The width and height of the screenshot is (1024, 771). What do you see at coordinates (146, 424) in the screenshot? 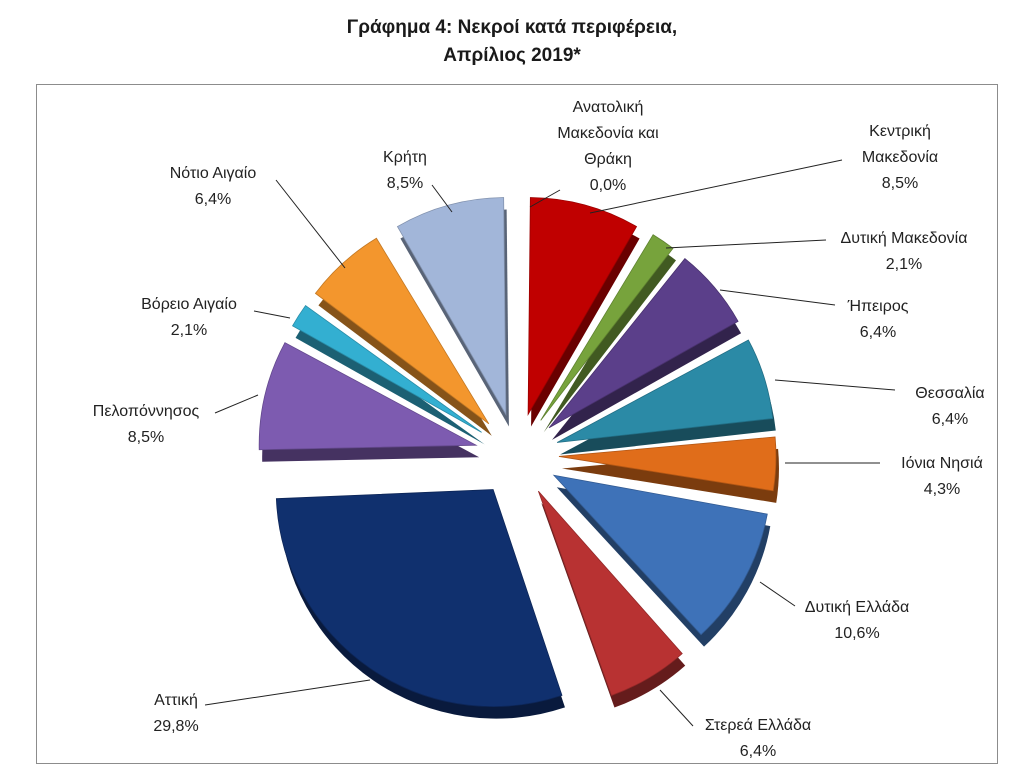
I see `slice-label-9: Πελοπόννησος 8,5%` at bounding box center [146, 424].